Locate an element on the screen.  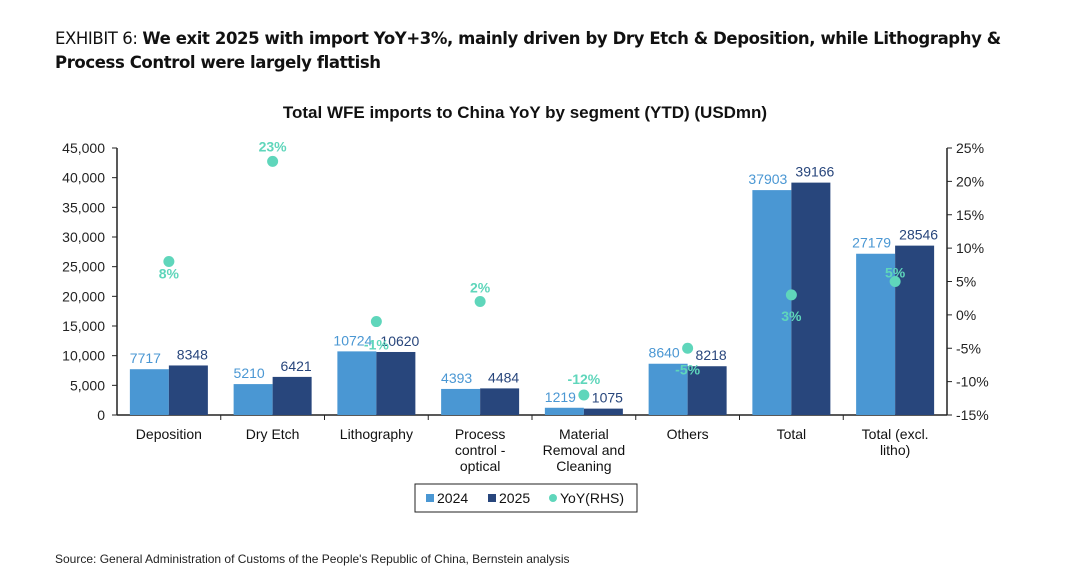
yoy-label: -12% is located at coordinates (584, 379).